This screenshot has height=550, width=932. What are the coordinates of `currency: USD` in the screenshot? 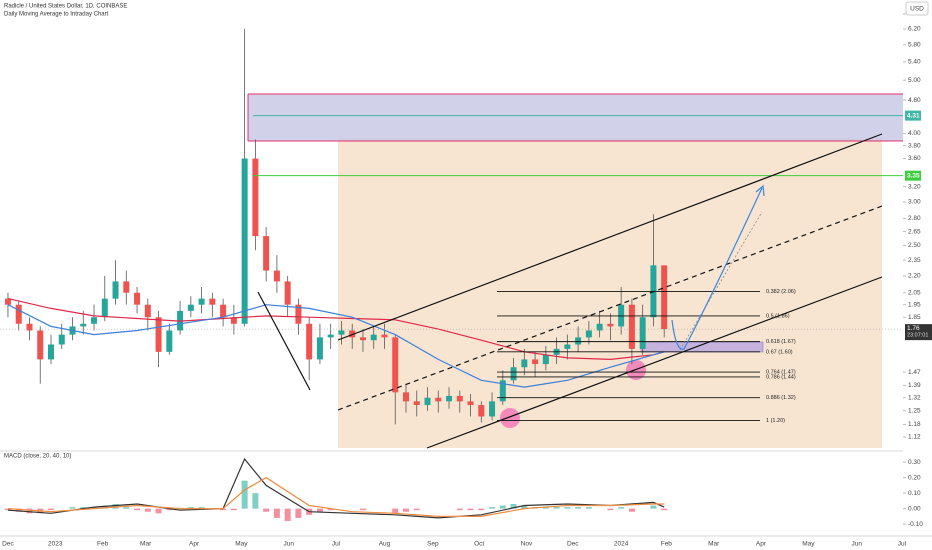 It's located at (917, 9).